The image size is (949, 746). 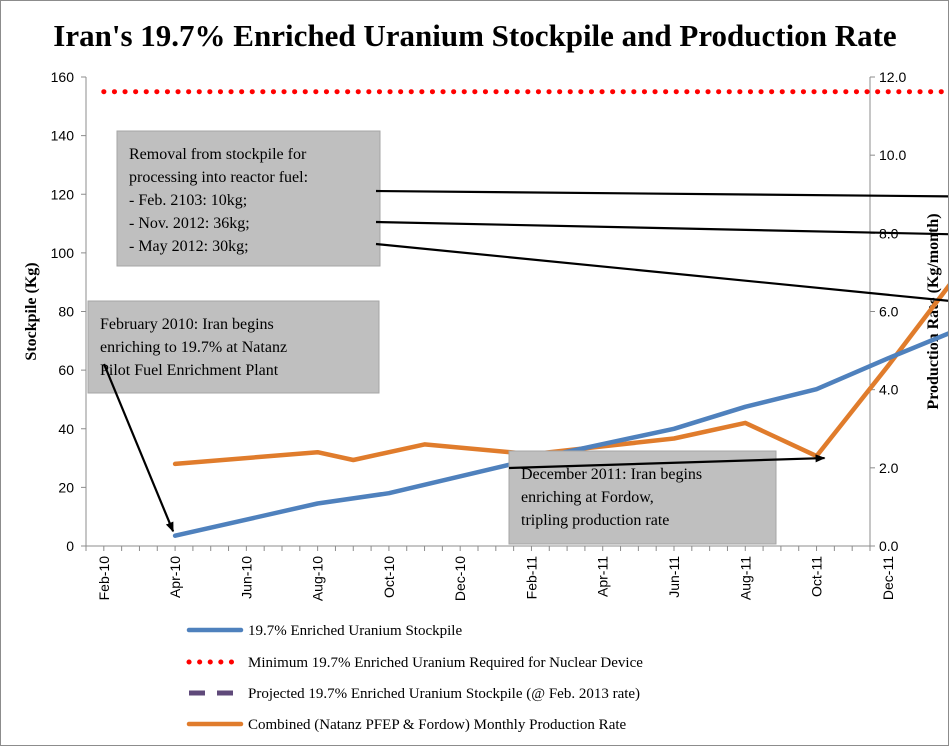 I want to click on annotation-line: enriching to 19.7% at Natanz, so click(x=193, y=347).